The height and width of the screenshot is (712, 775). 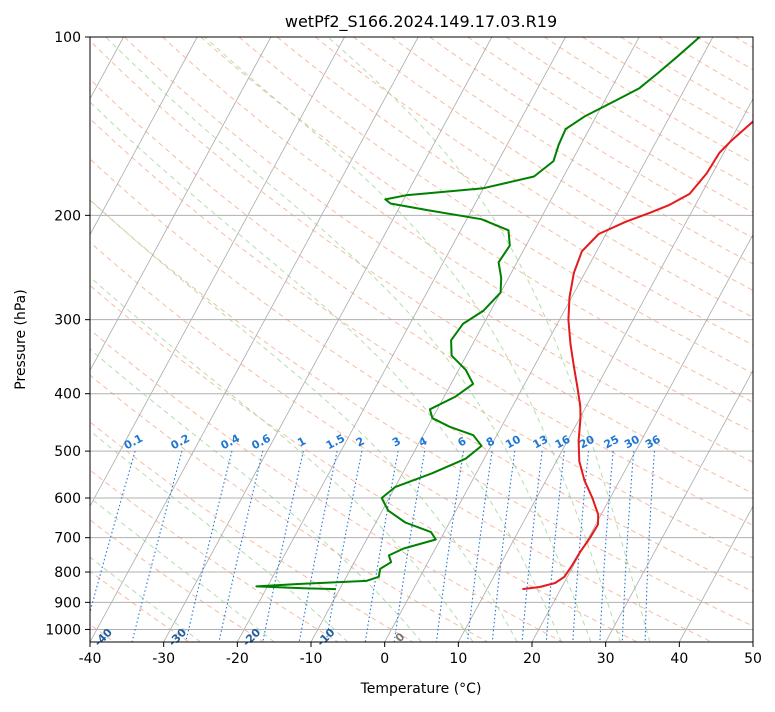 What do you see at coordinates (67, 539) in the screenshot?
I see `y-tick-label: 700` at bounding box center [67, 539].